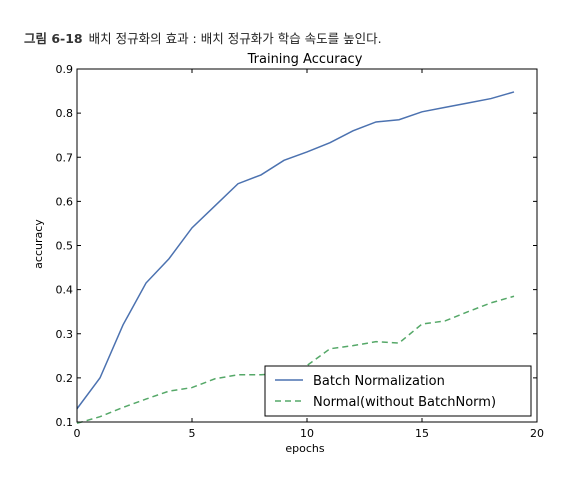  What do you see at coordinates (65, 69) in the screenshot?
I see `y-tick-label: 0.9` at bounding box center [65, 69].